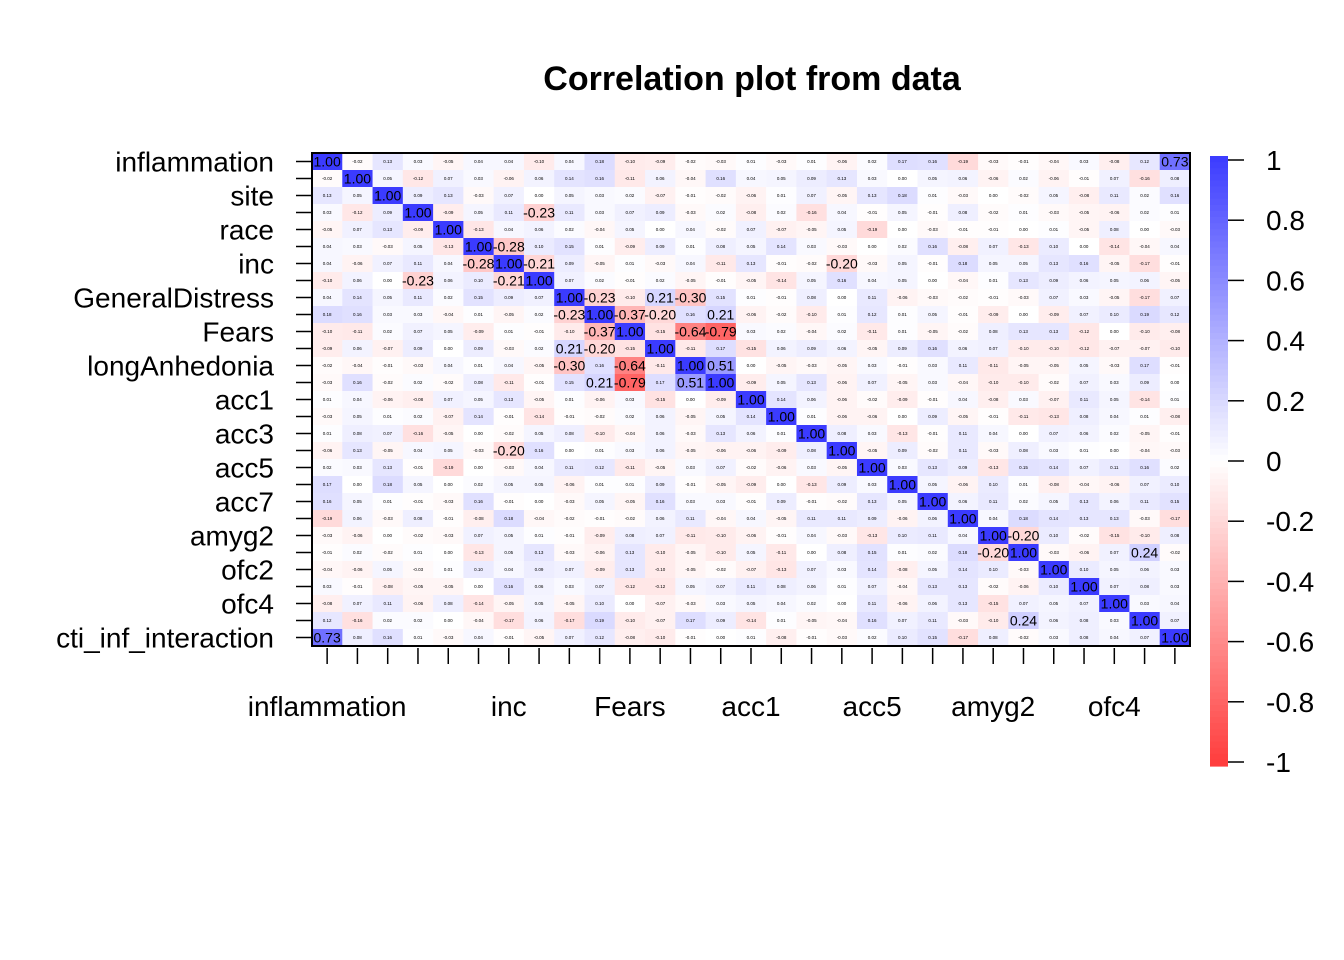 The image size is (1344, 960). What do you see at coordinates (811, 518) in the screenshot?
I see `cell-value-label: 0.11` at bounding box center [811, 518].